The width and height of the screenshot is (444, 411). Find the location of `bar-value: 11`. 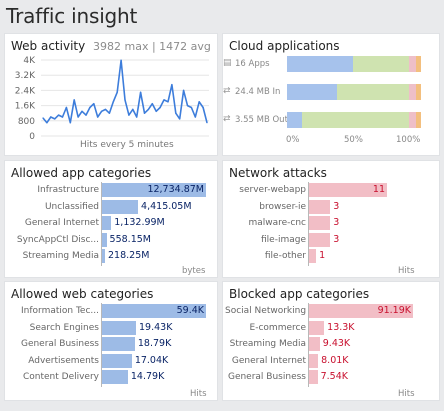

bar-value: 11 is located at coordinates (378, 189).